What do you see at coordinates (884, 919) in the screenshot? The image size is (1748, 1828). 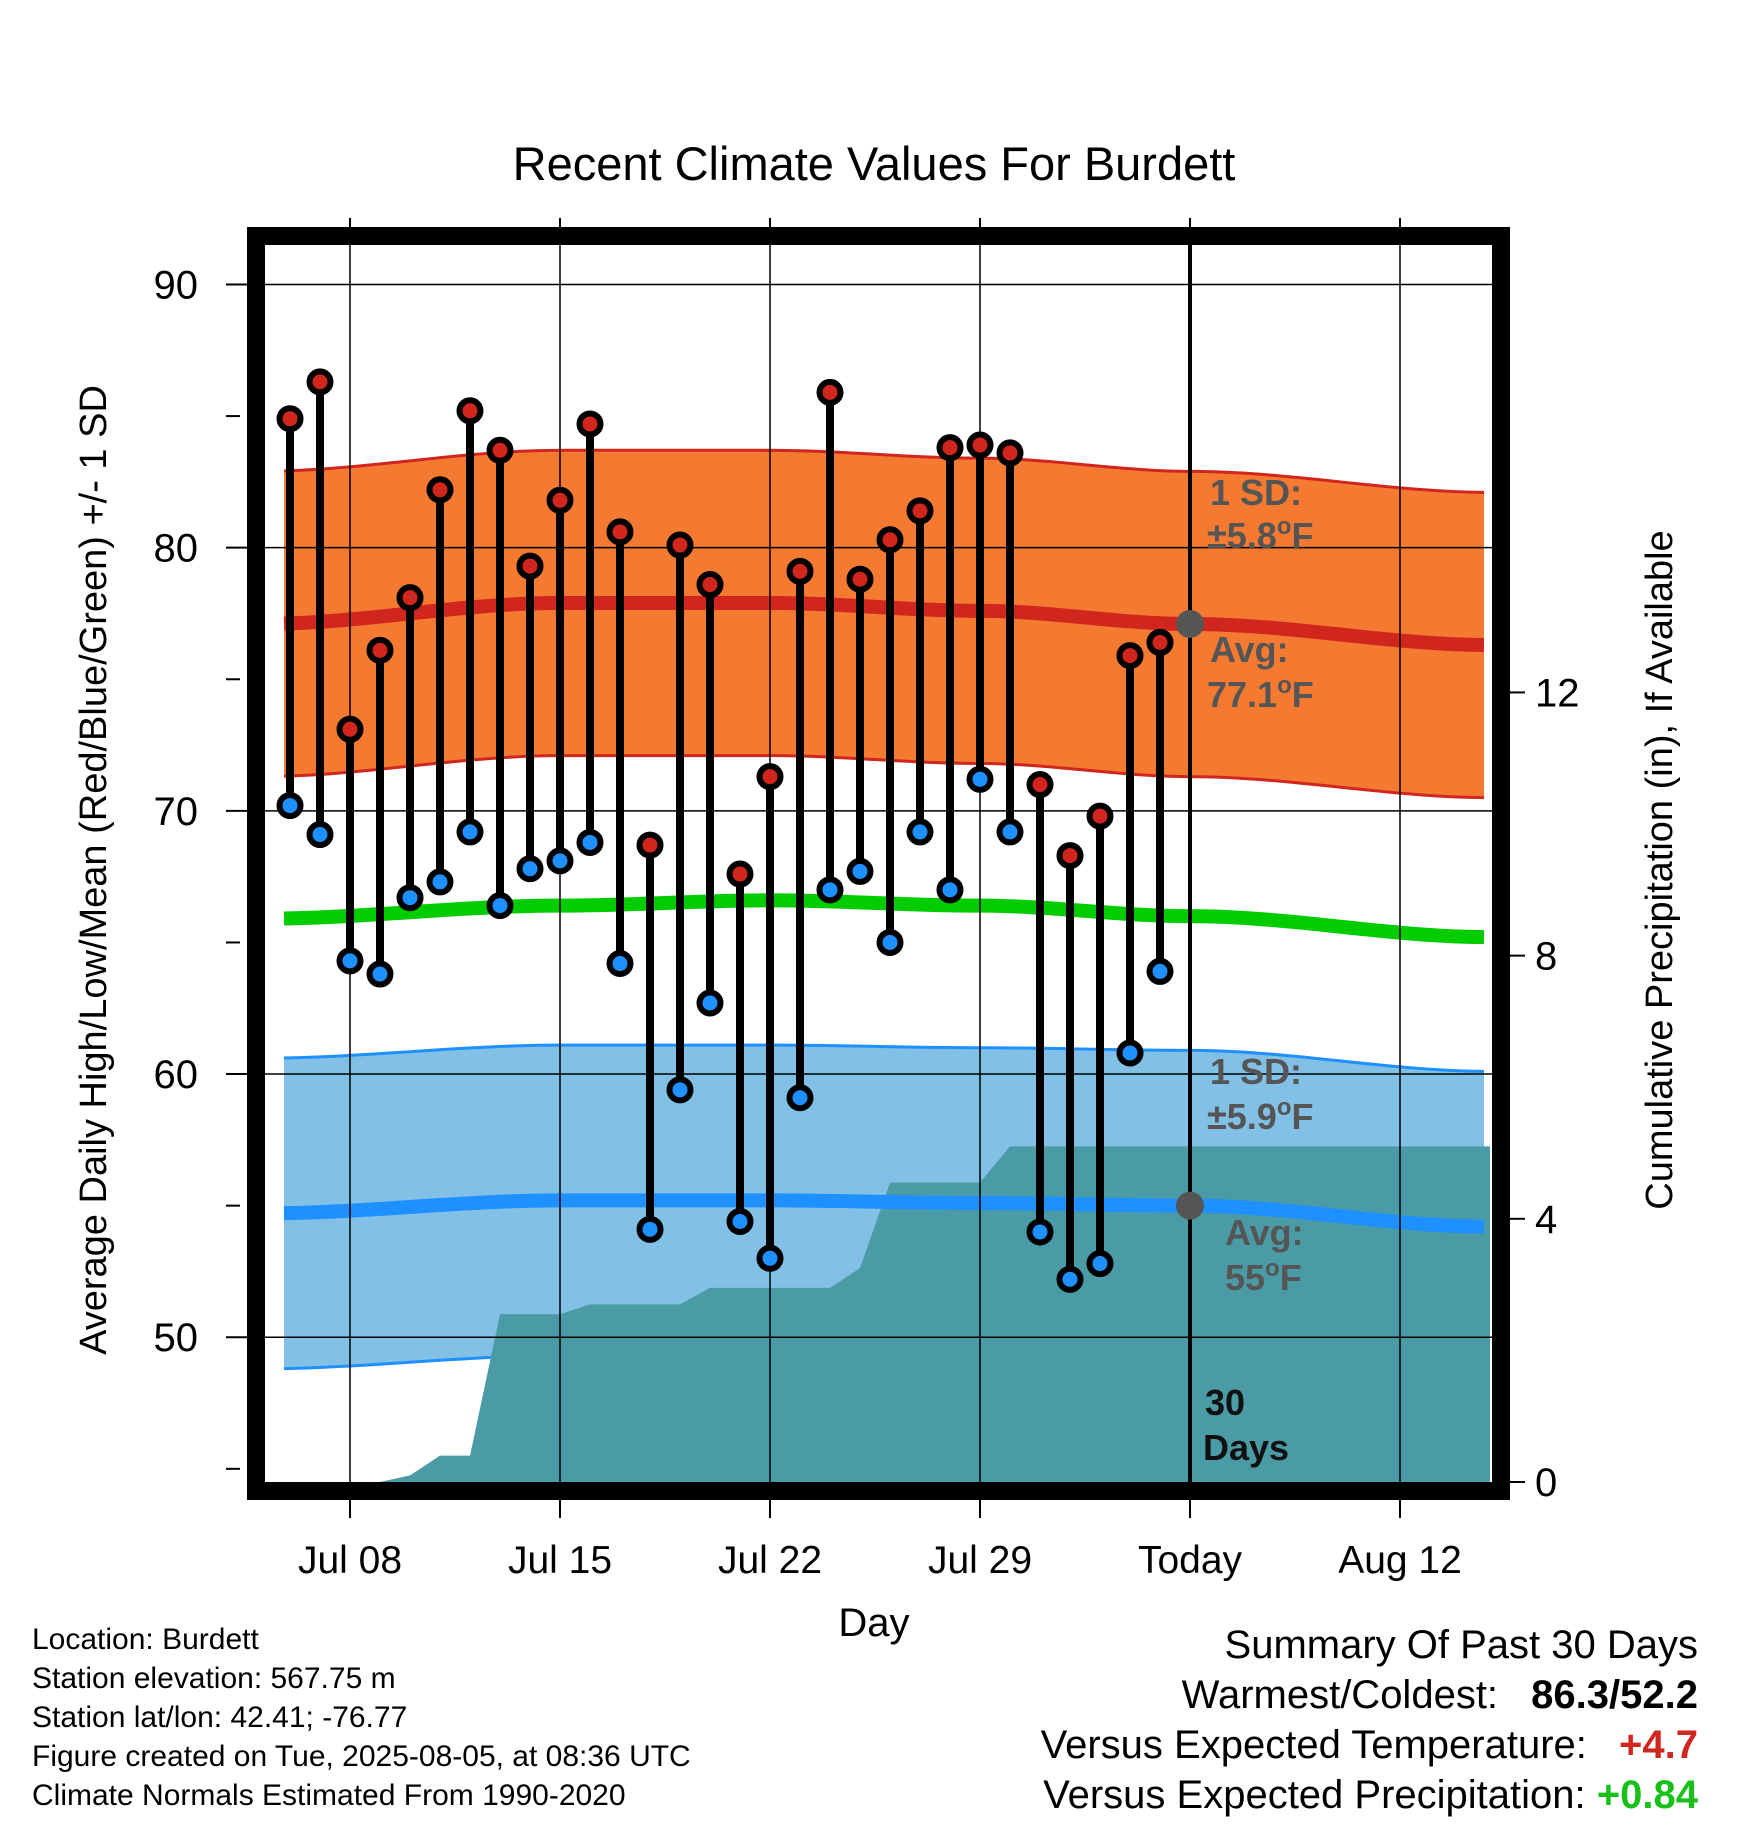 I see `normal-mean-line` at bounding box center [884, 919].